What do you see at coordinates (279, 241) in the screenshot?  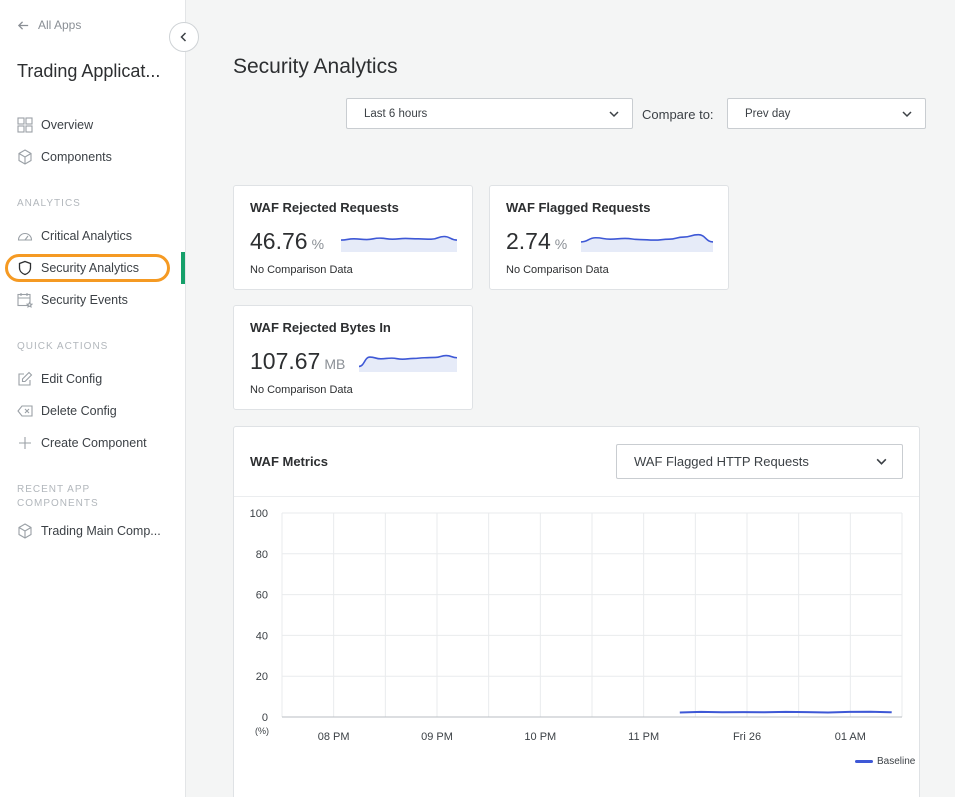 I see `card-value-number: 46.76` at bounding box center [279, 241].